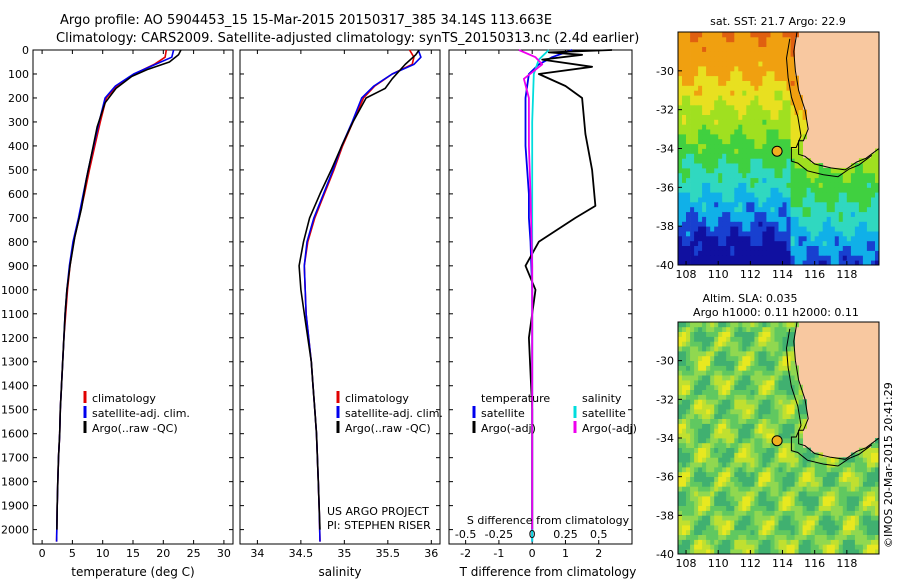 The width and height of the screenshot is (900, 580). What do you see at coordinates (257, 553) in the screenshot?
I see `x-tick-label: 34` at bounding box center [257, 553].